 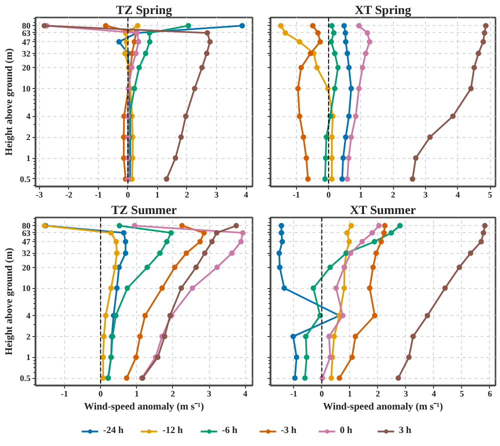 I want to click on chart-title: TZ Summer, so click(x=144, y=210).